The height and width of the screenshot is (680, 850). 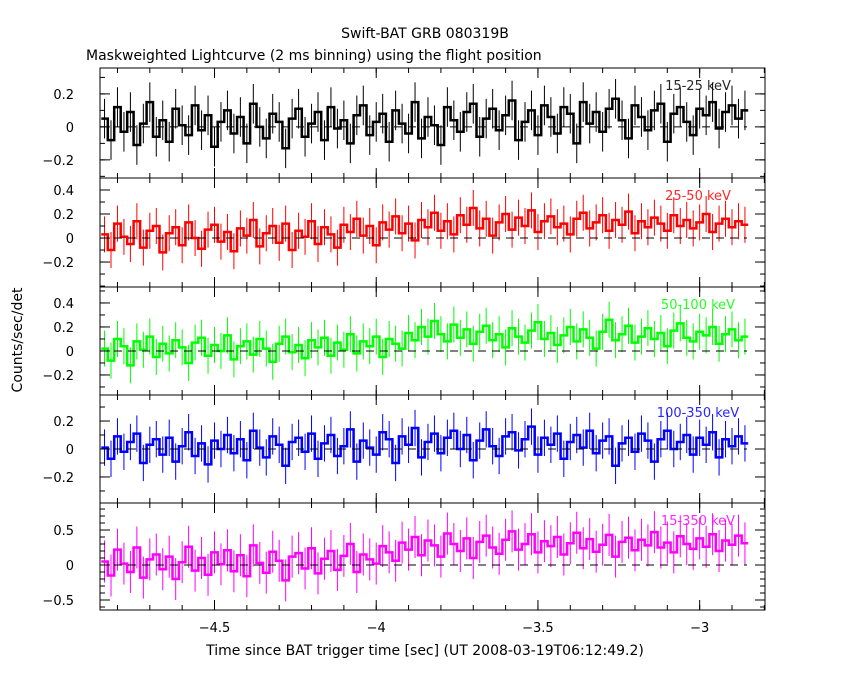 I want to click on band-label: 15-350 keV, so click(x=698, y=521).